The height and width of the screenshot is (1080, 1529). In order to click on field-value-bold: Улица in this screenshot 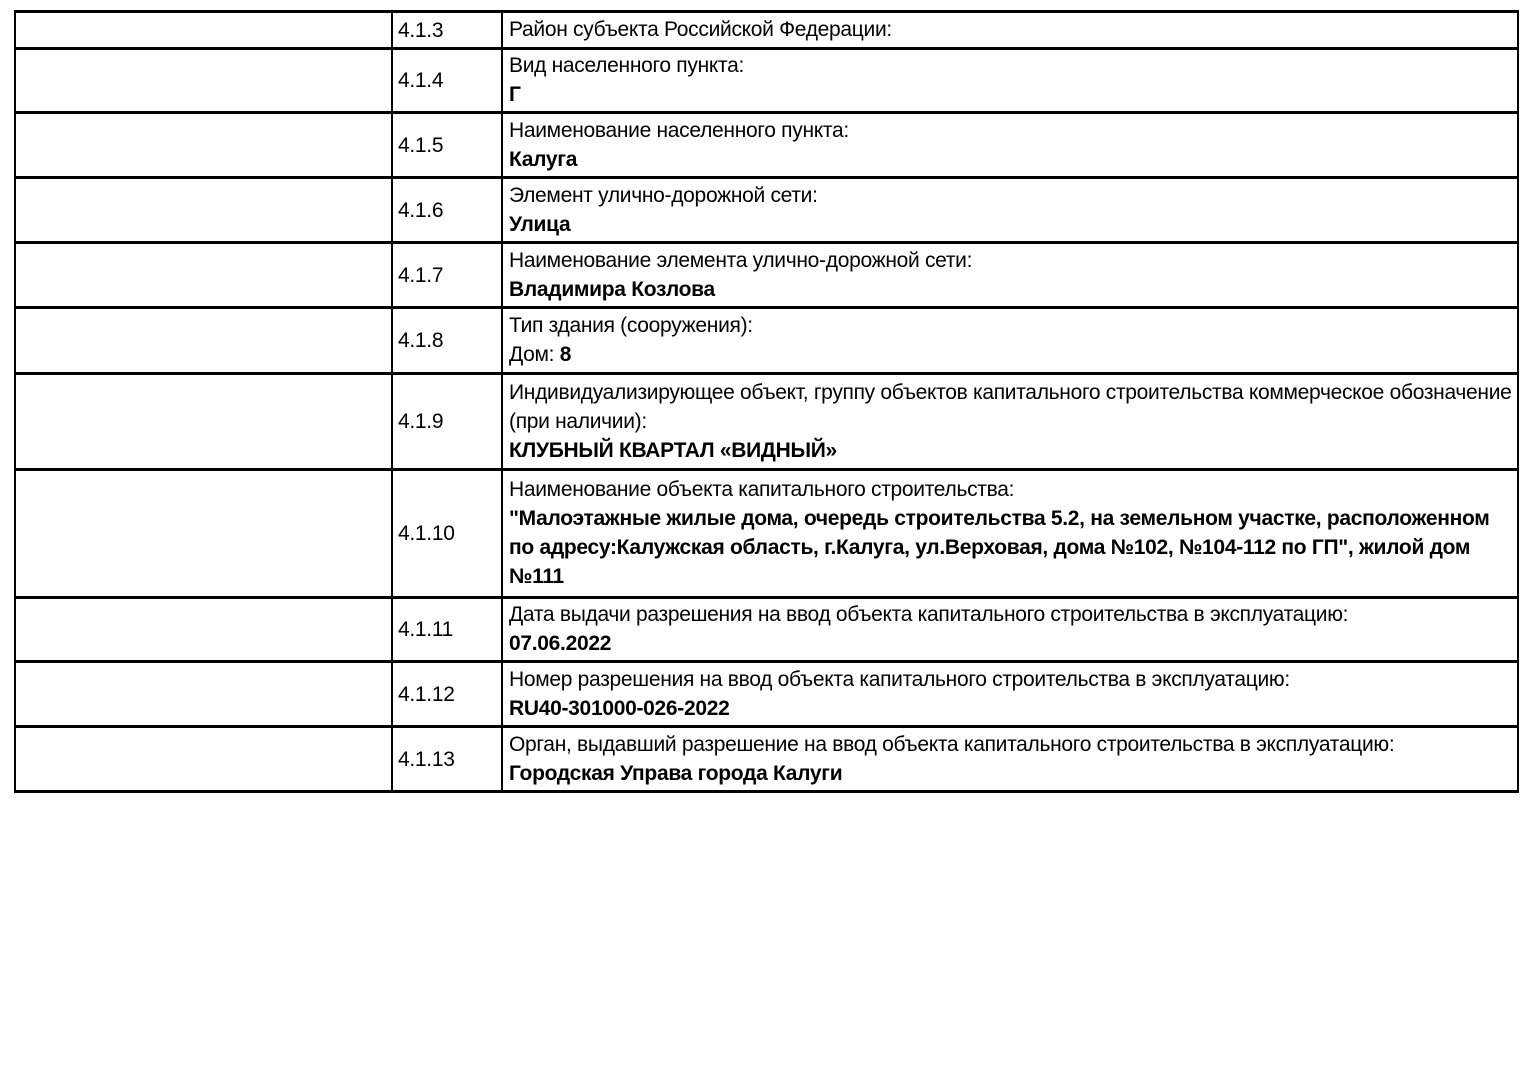, I will do `click(540, 224)`.